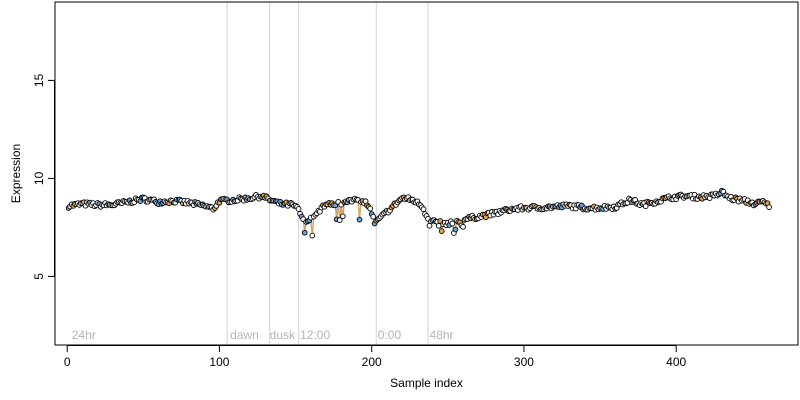 The height and width of the screenshot is (400, 800). Describe the element at coordinates (84, 335) in the screenshot. I see `annotation-0: 24hr` at that location.